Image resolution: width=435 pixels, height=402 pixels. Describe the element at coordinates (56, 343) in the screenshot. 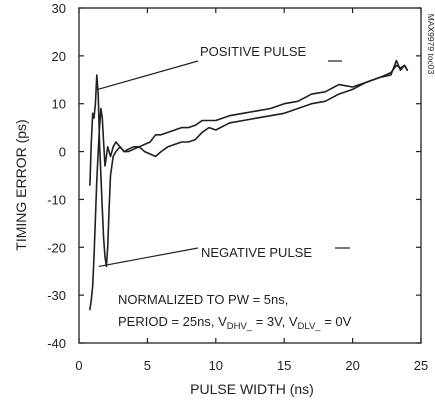

I see `y-tick-label: -40` at that location.